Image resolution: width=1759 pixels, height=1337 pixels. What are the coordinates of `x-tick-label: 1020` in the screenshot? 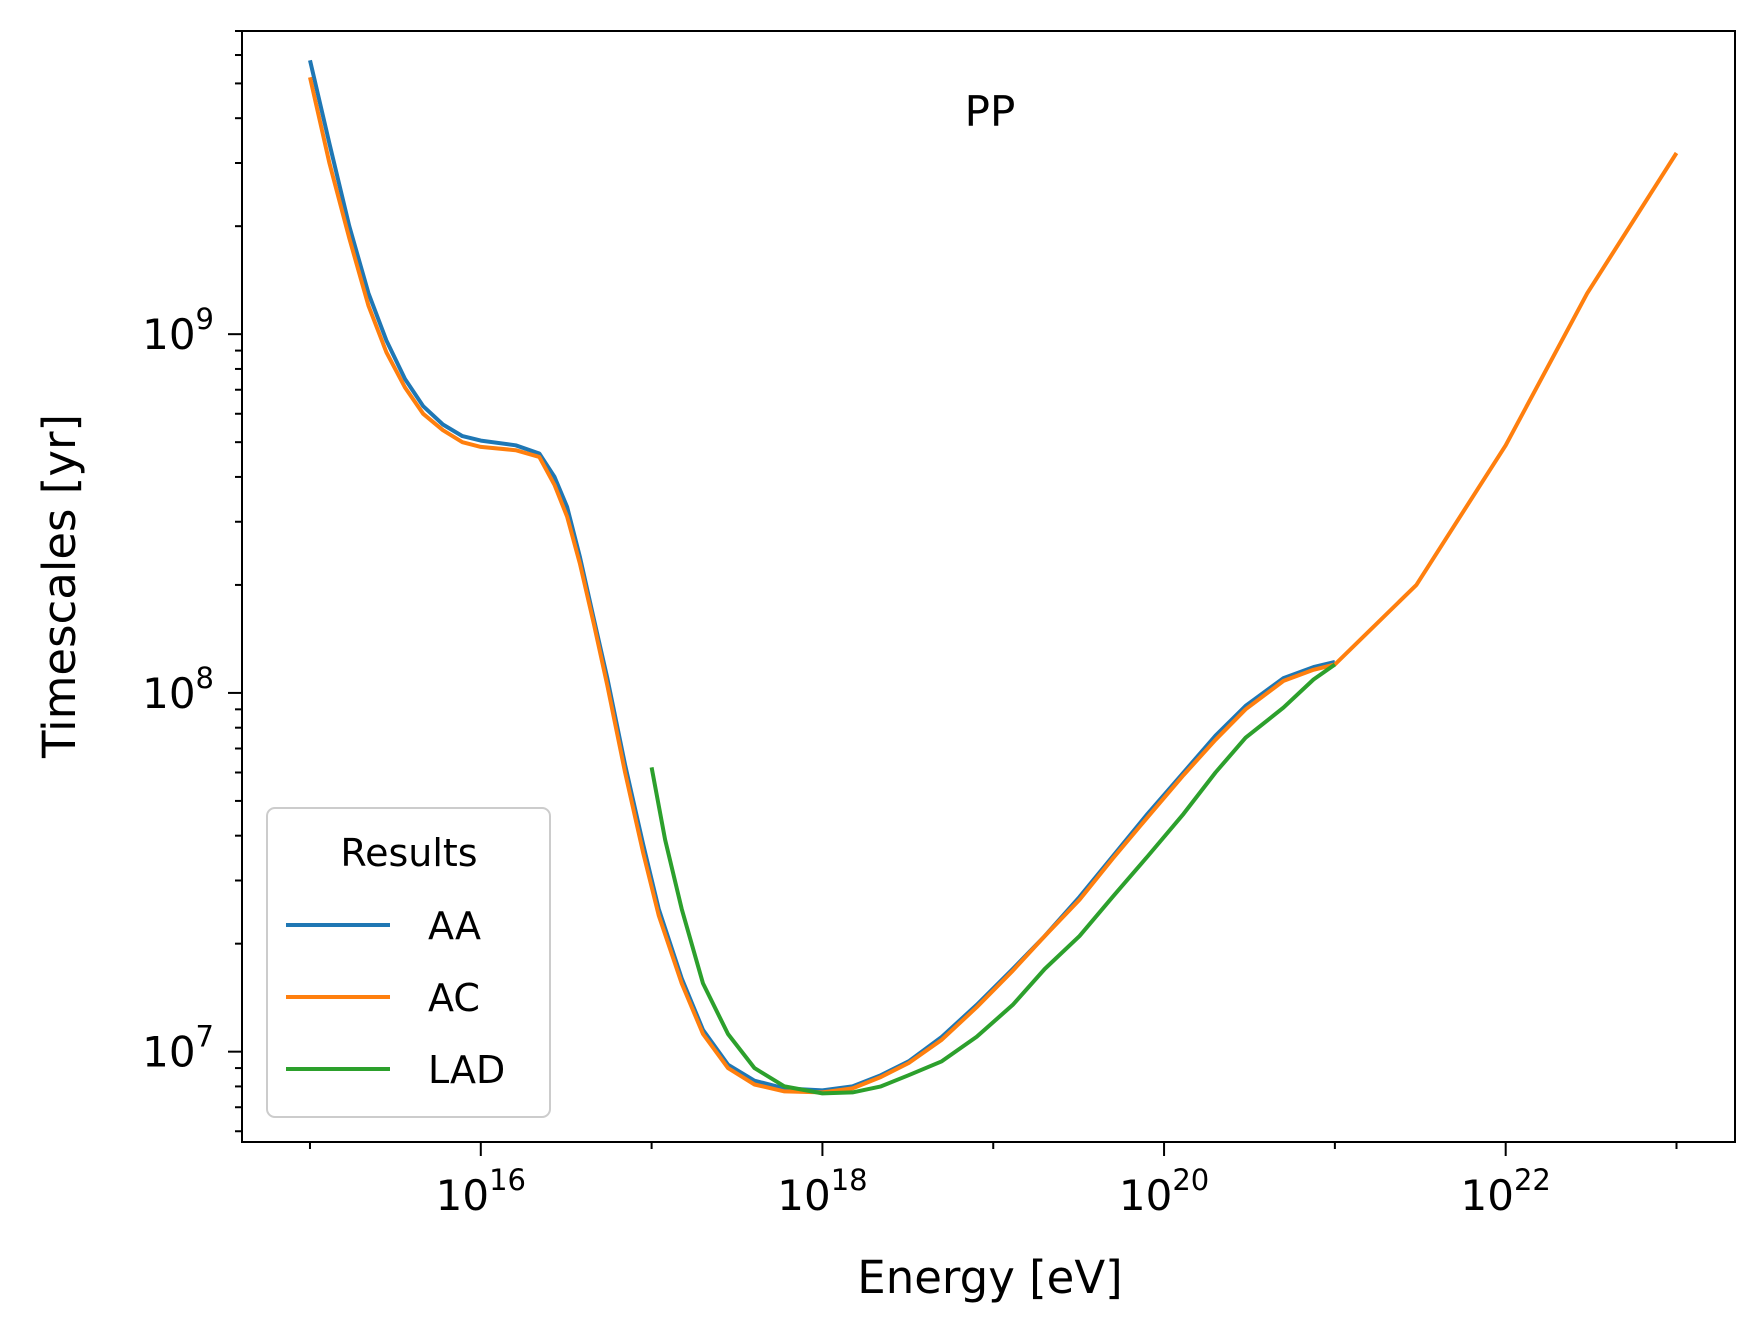 It's located at (1164, 1191).